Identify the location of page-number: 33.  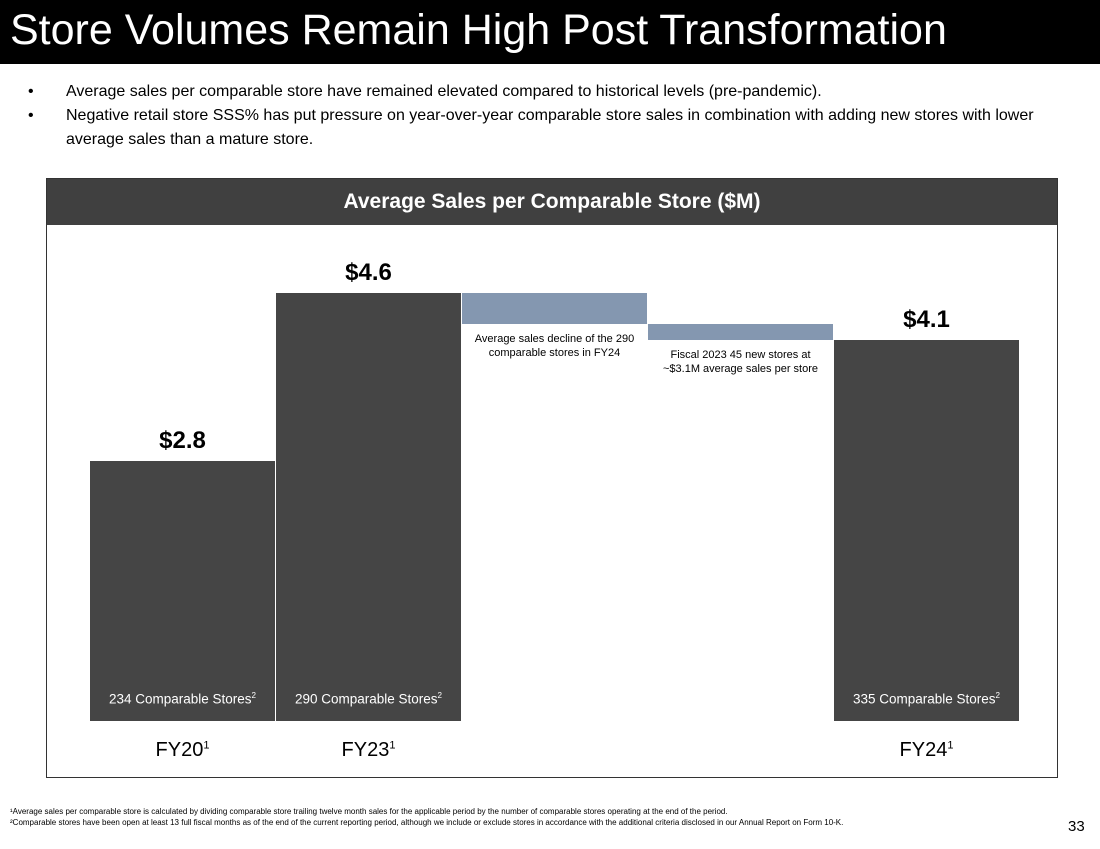
(1076, 826).